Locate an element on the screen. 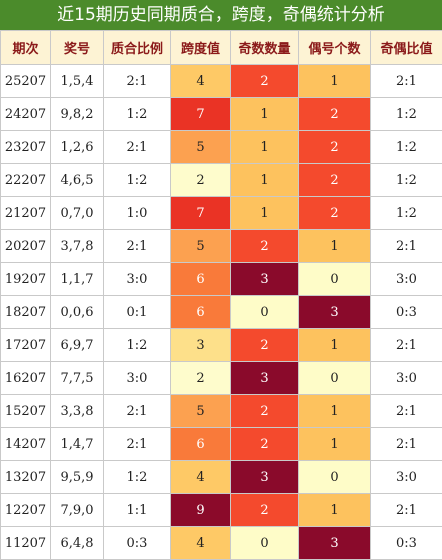 The width and height of the screenshot is (442, 560). cell: 0,7,0 is located at coordinates (77, 213).